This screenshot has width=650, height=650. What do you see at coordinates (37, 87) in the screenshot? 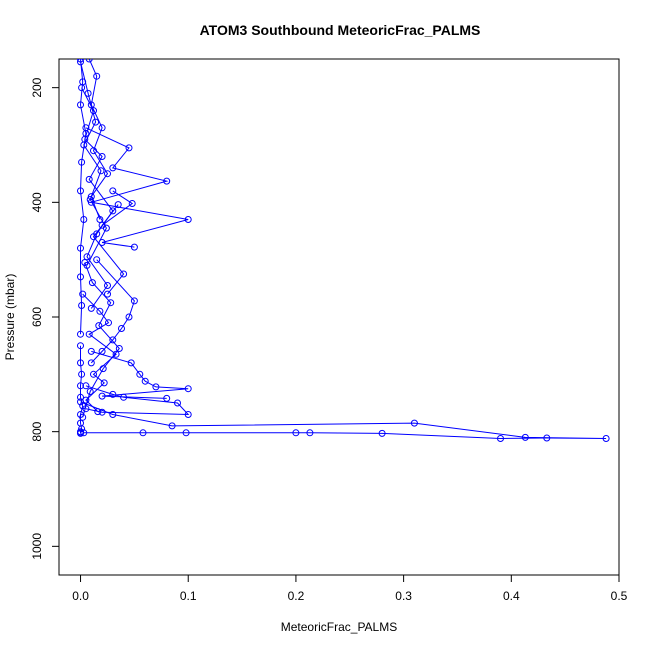
I see `y-tick-label: 200` at bounding box center [37, 87].